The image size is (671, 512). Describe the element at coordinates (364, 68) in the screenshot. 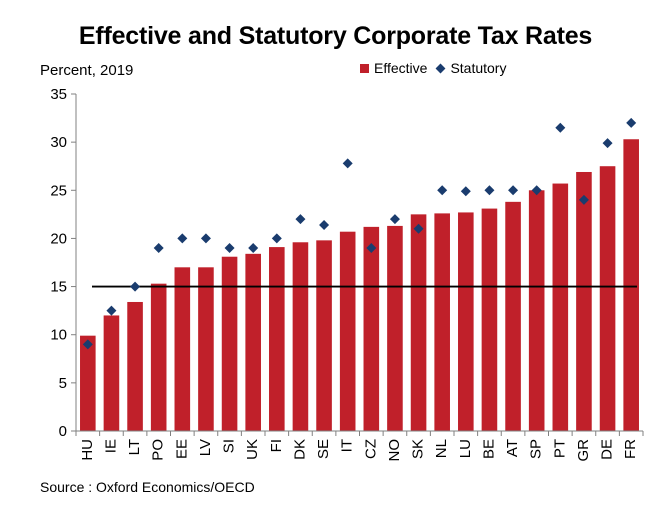

I see `legend-swatch-effective` at that location.